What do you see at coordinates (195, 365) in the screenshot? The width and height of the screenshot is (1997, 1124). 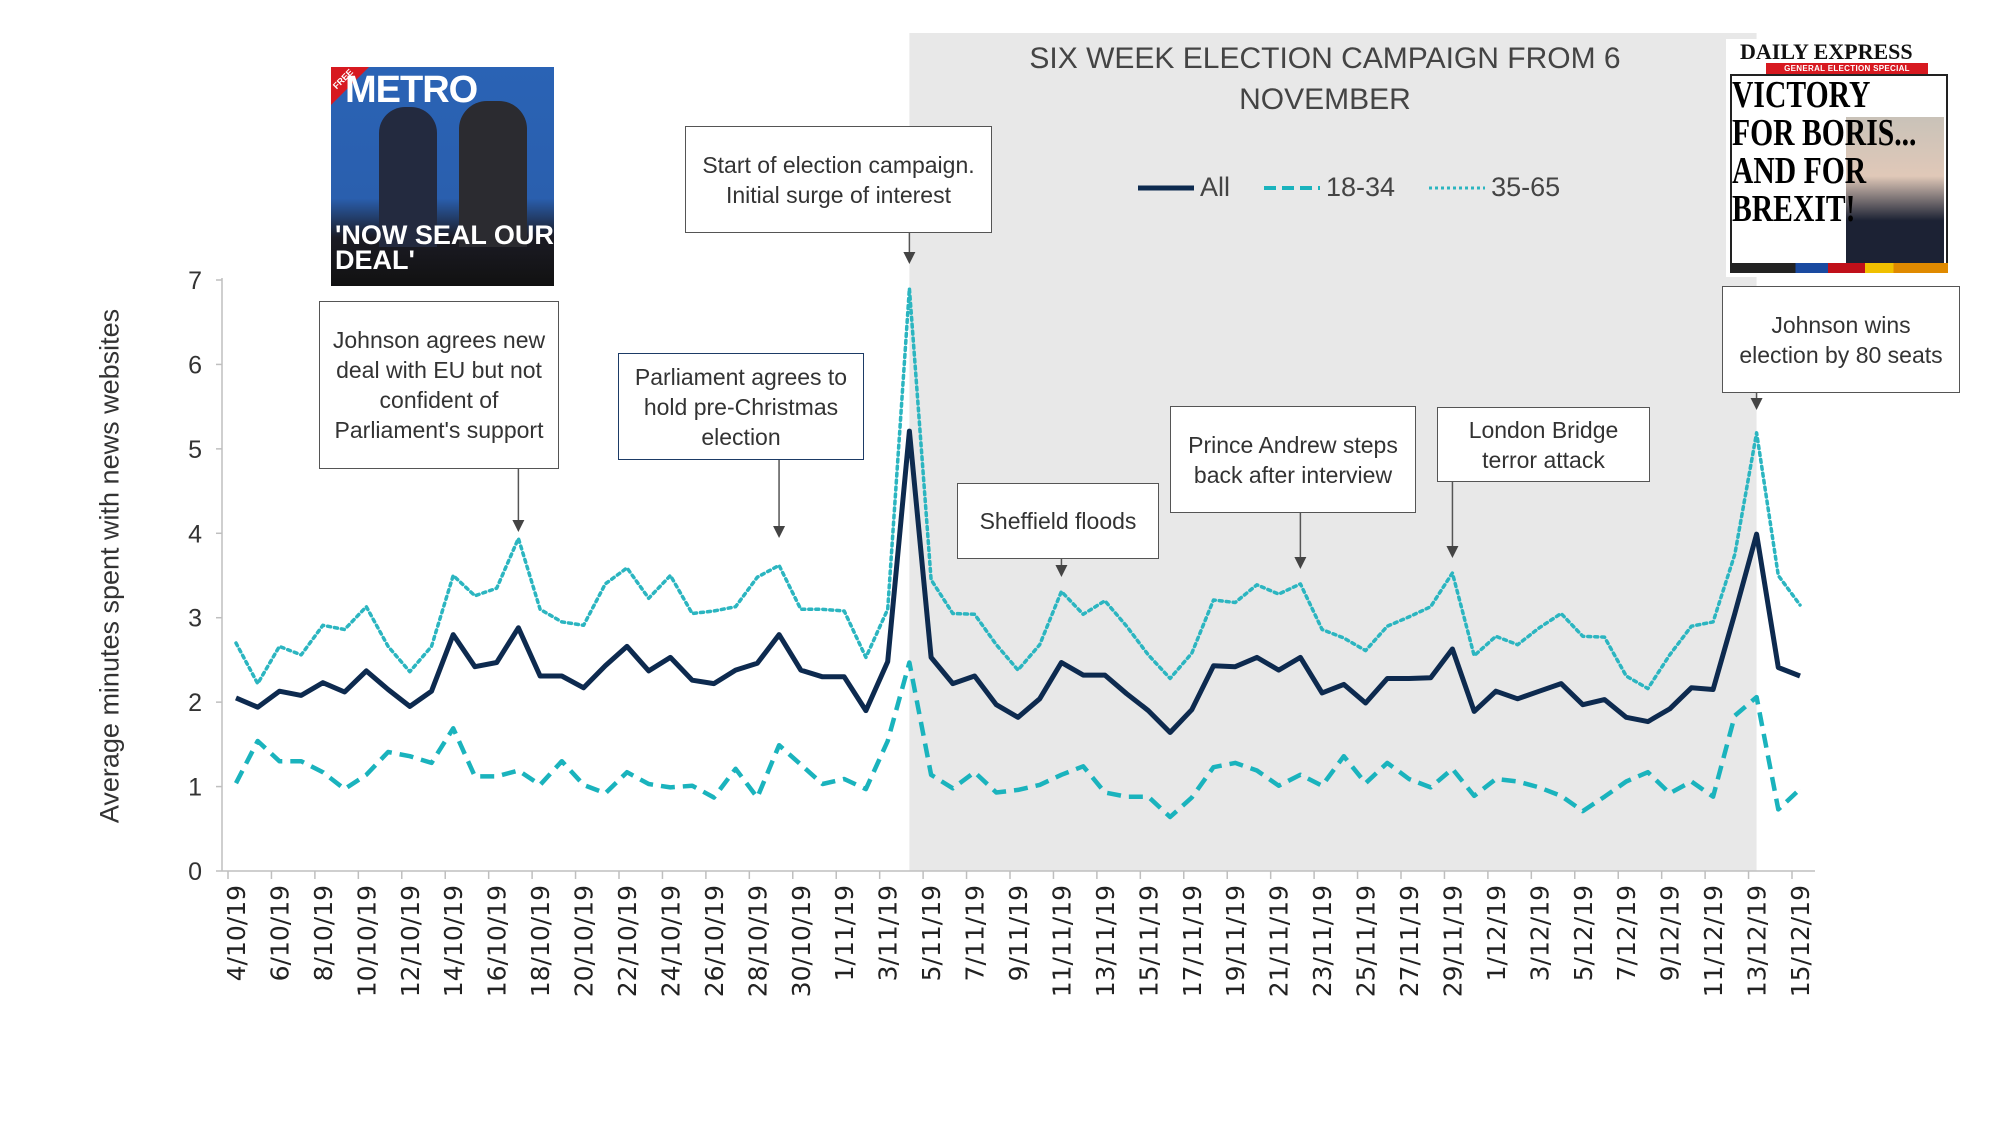 I see `y-tick-label: 6` at bounding box center [195, 365].